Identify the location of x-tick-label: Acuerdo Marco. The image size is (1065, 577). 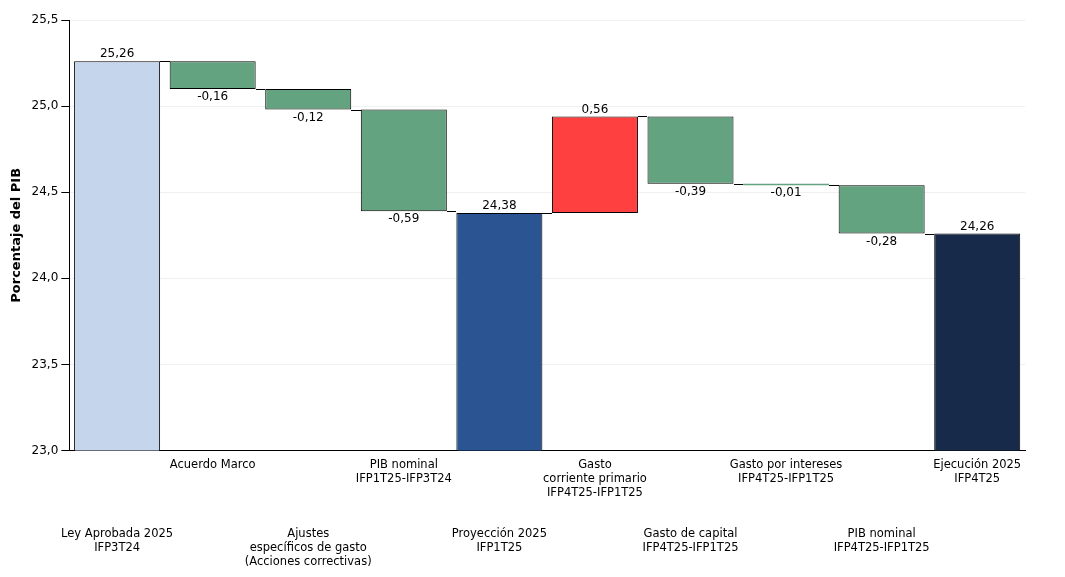
(212, 464).